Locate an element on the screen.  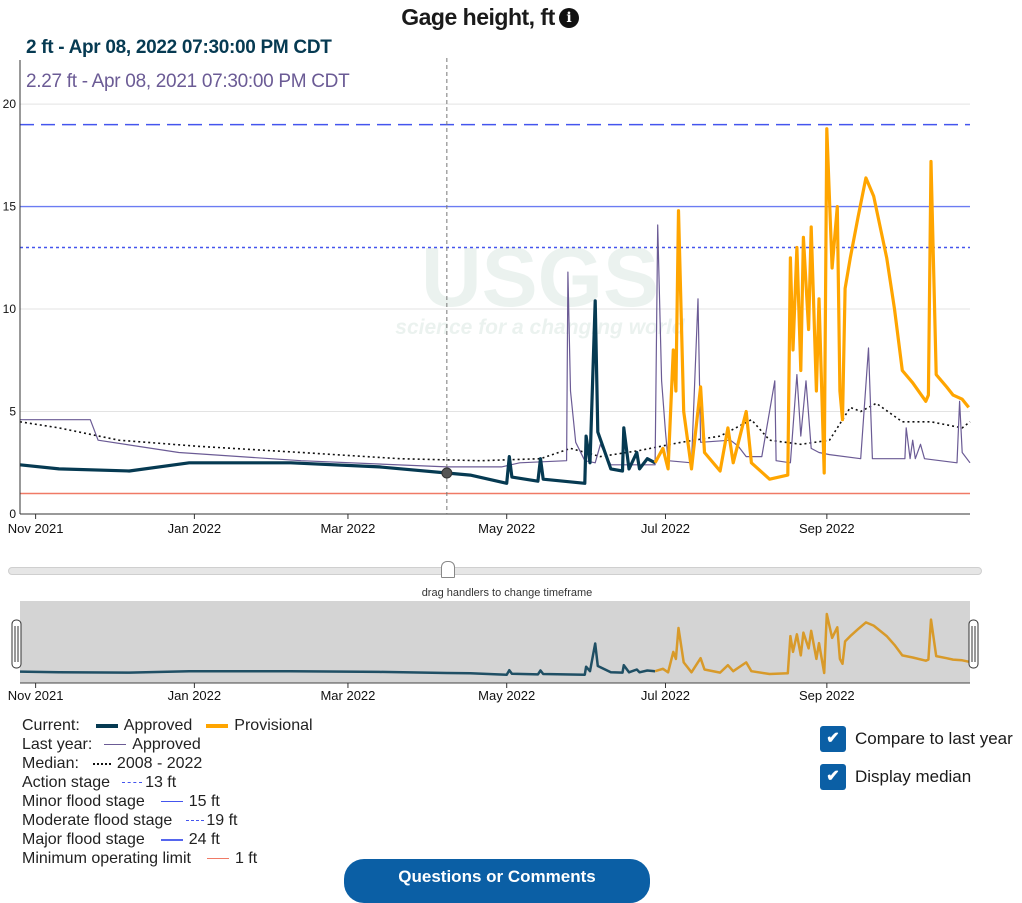
legend-label: Last year: is located at coordinates (57, 744).